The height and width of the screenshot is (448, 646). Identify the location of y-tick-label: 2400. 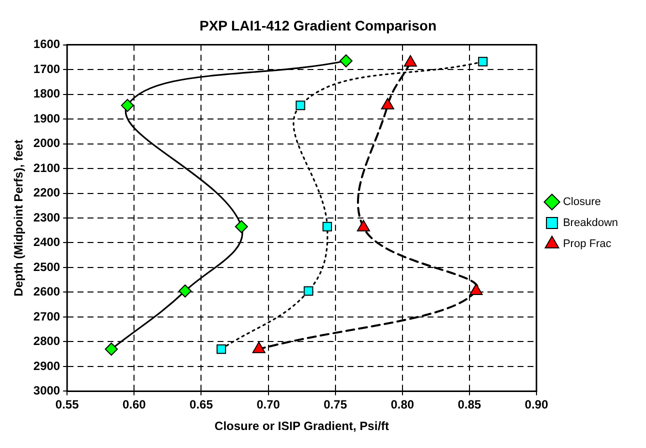
(46, 242).